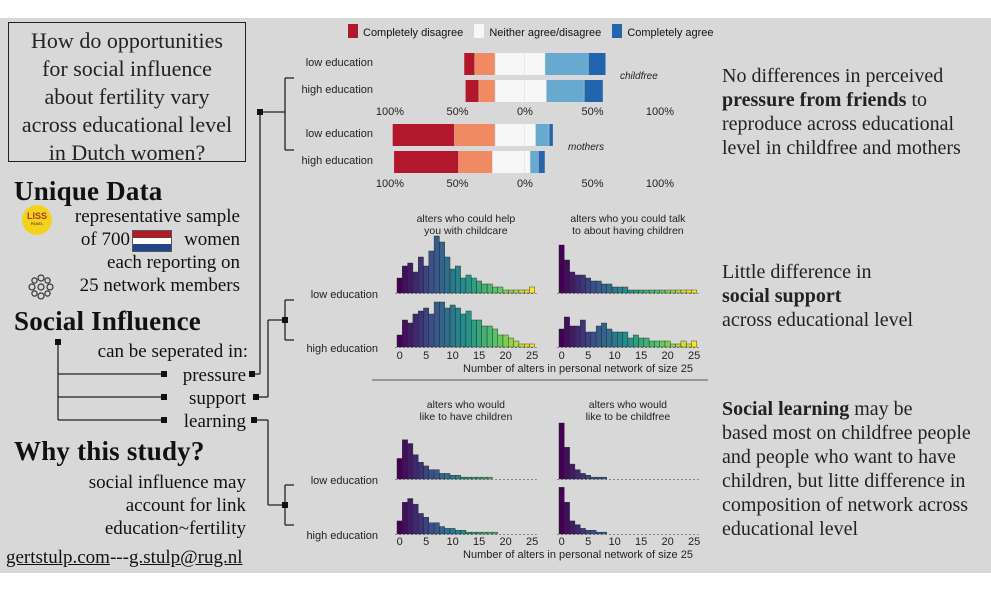 This screenshot has width=991, height=589. Describe the element at coordinates (127, 152) in the screenshot. I see `question-line: in Dutch women?` at that location.